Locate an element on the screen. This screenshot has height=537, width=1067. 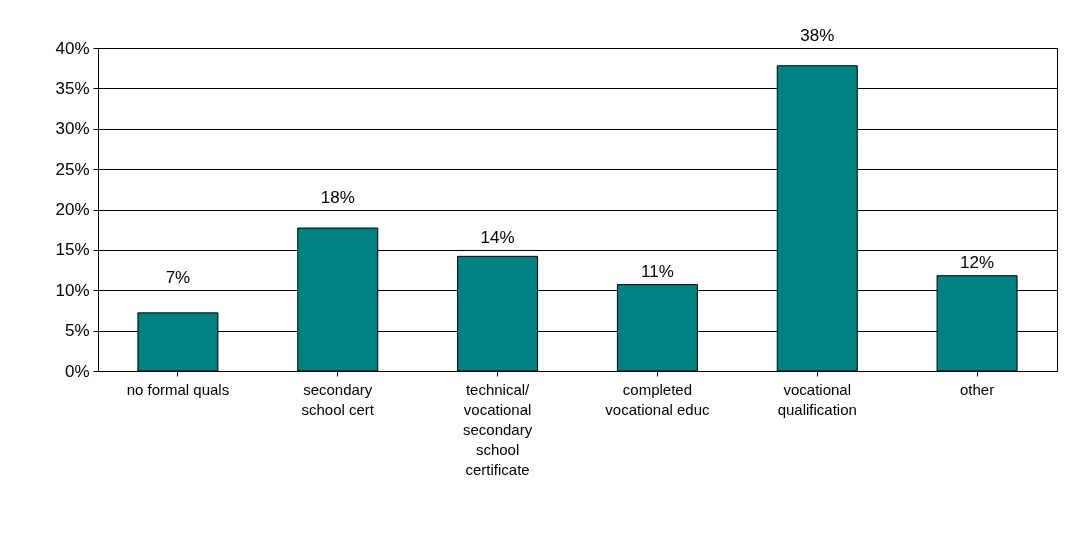
x-tick-label: other is located at coordinates (977, 389).